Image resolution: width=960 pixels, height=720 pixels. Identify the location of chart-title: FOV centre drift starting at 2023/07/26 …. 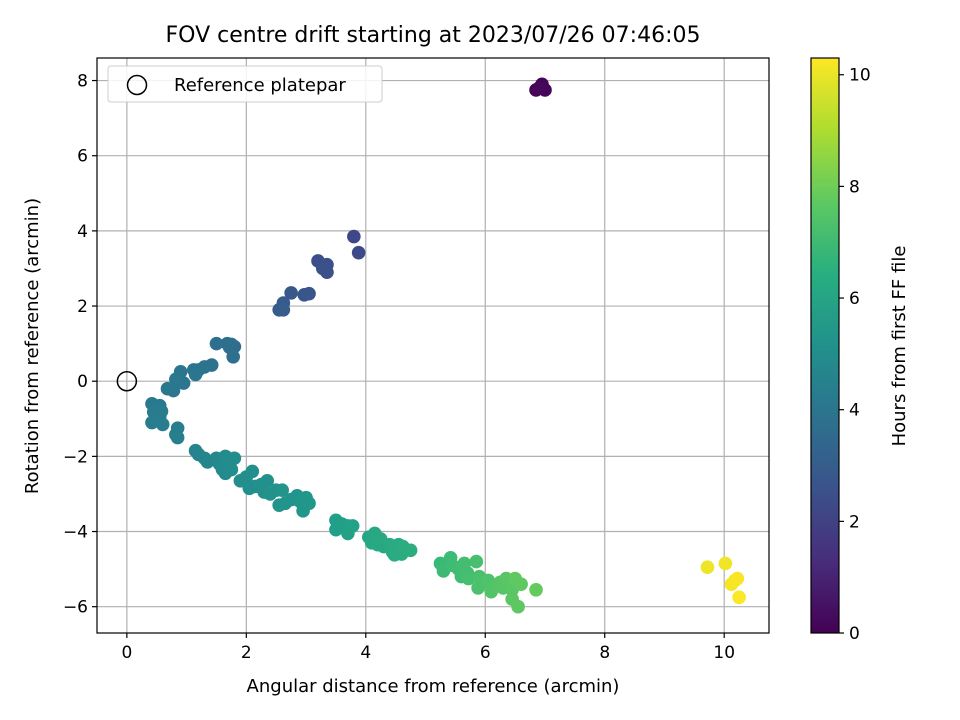
(433, 35).